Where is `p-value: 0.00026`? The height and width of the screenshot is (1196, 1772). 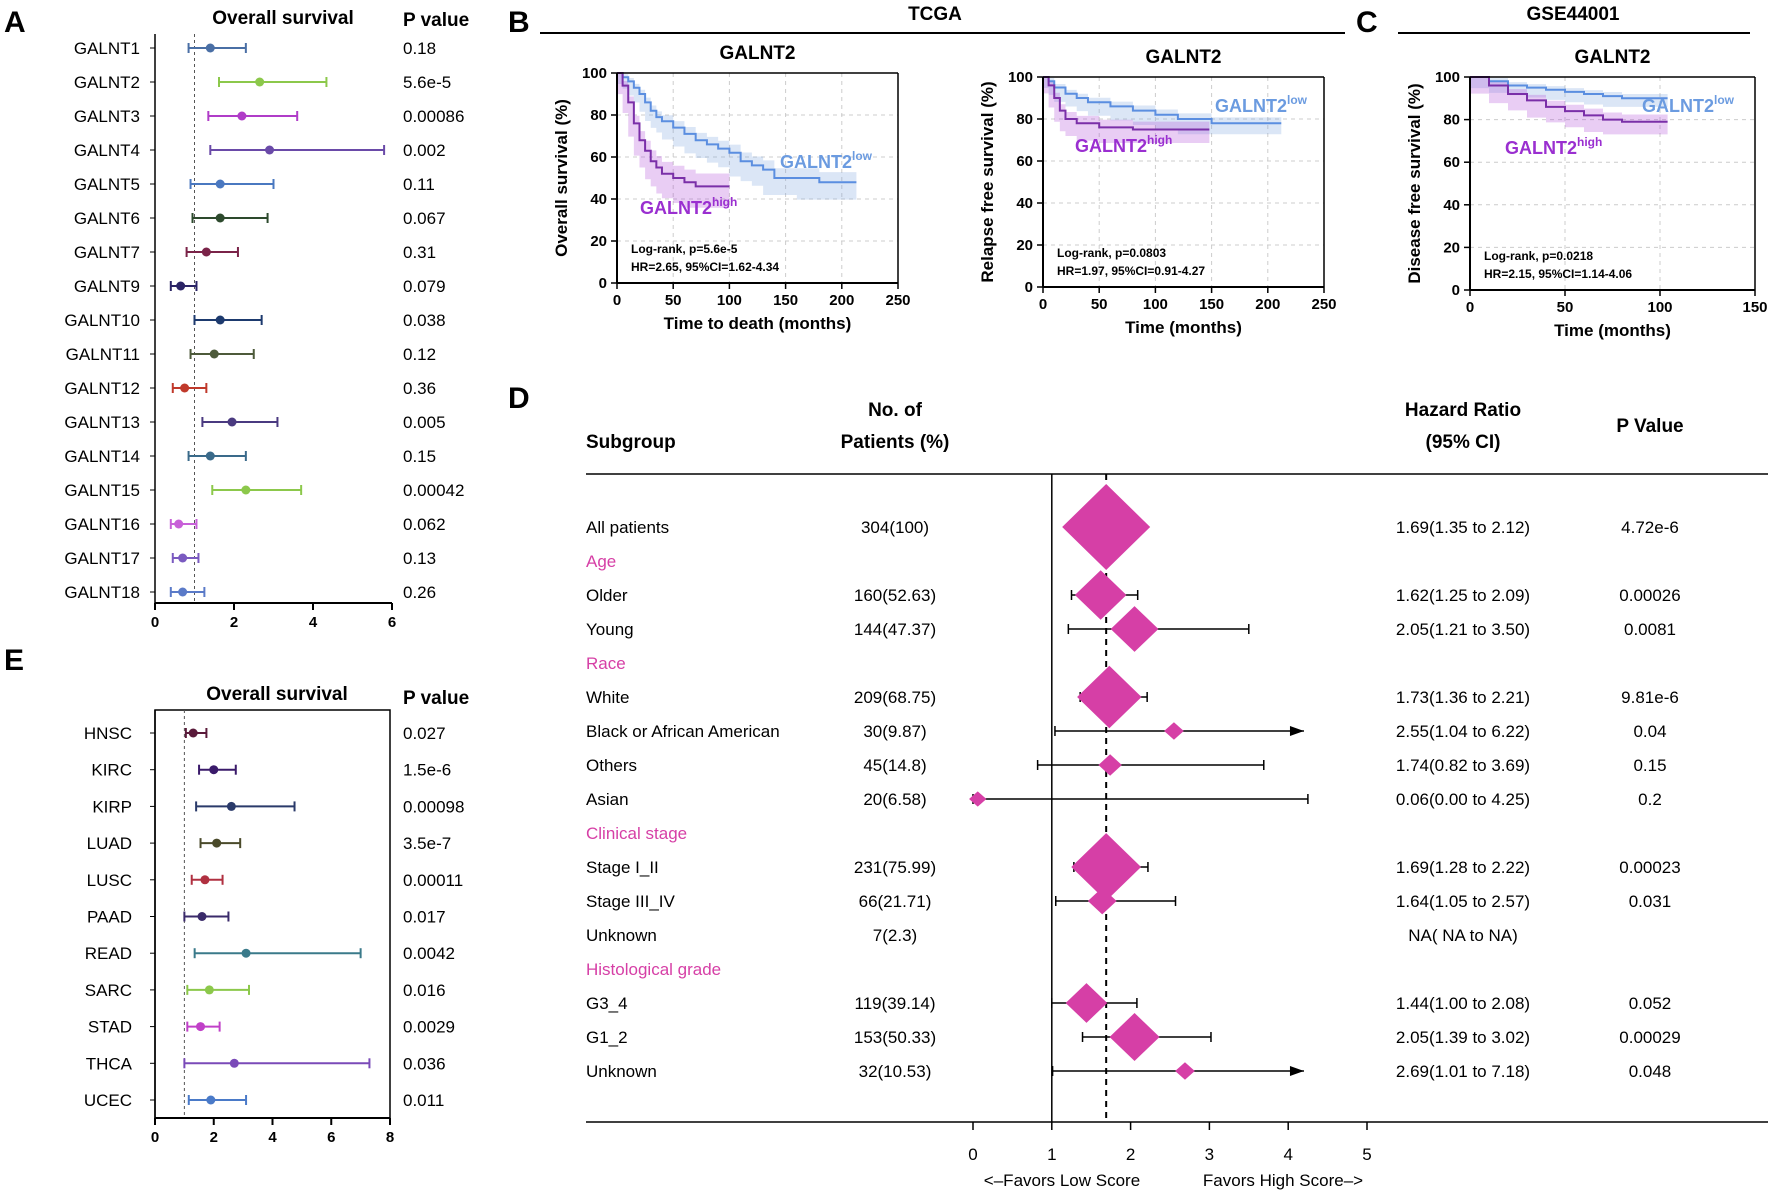 p-value: 0.00026 is located at coordinates (1649, 595).